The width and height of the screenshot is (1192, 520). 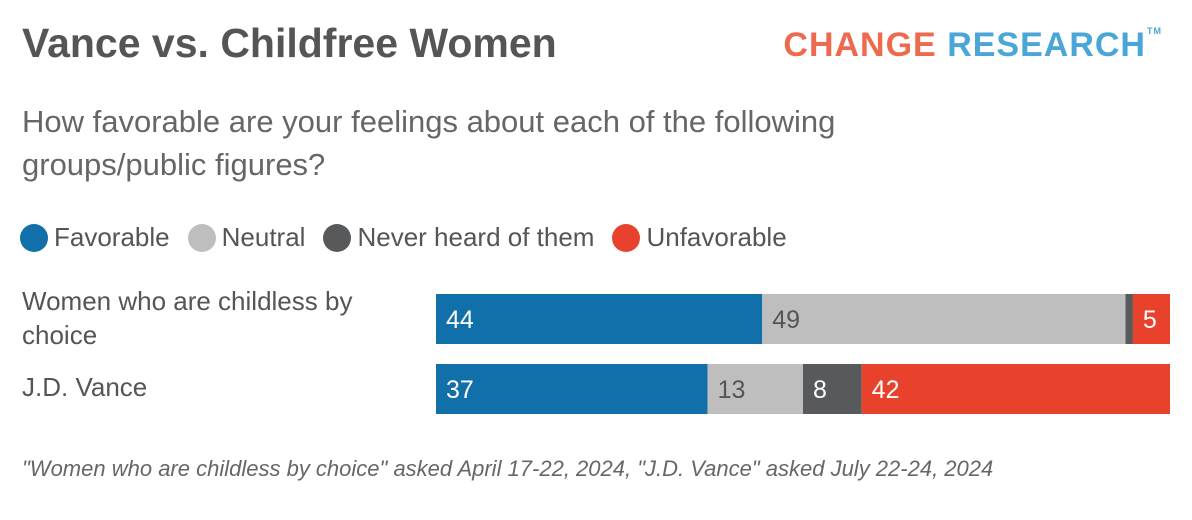 What do you see at coordinates (460, 320) in the screenshot?
I see `data-label-childless-women-favorable: 44` at bounding box center [460, 320].